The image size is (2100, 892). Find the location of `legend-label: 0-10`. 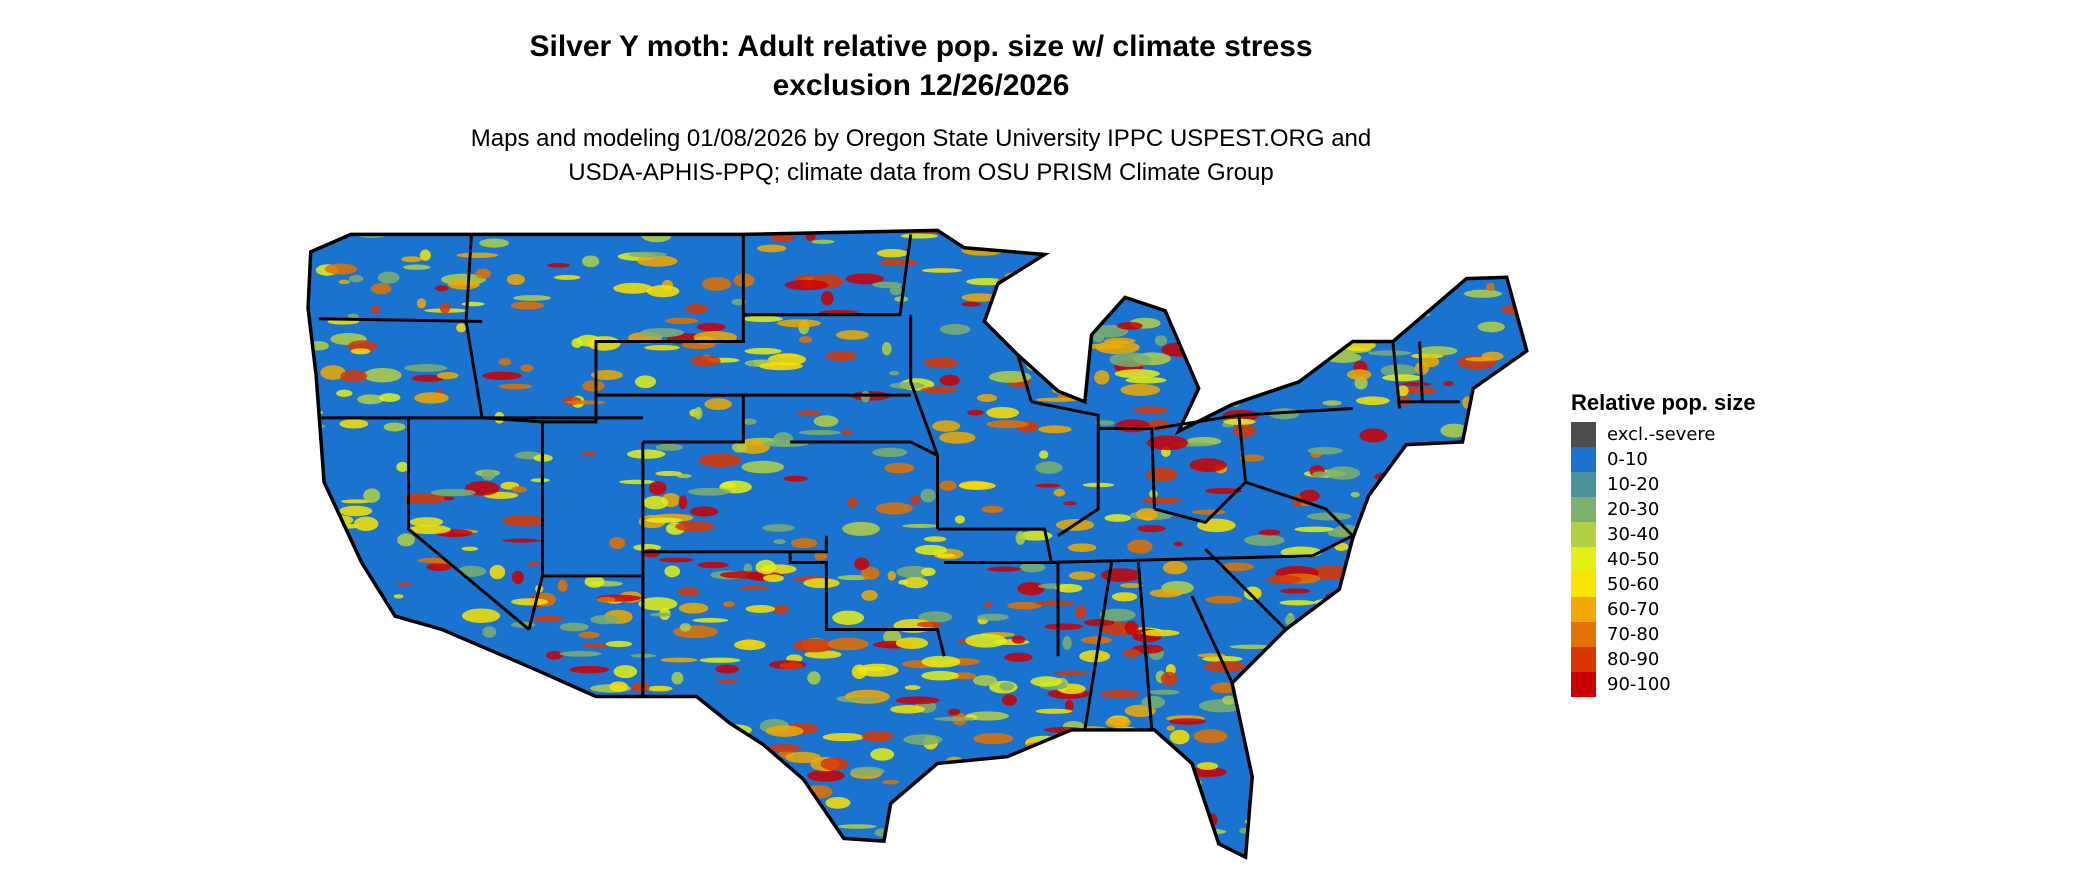

legend-label: 0-10 is located at coordinates (1627, 459).